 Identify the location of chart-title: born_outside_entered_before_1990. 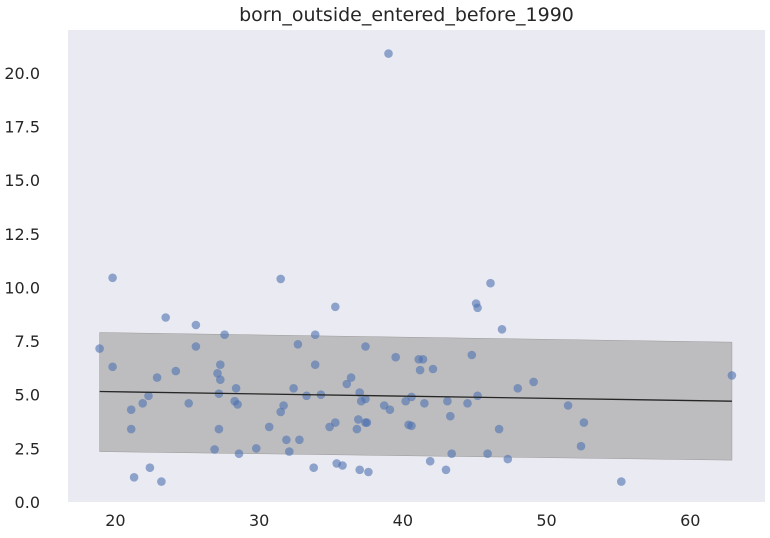
(406, 15).